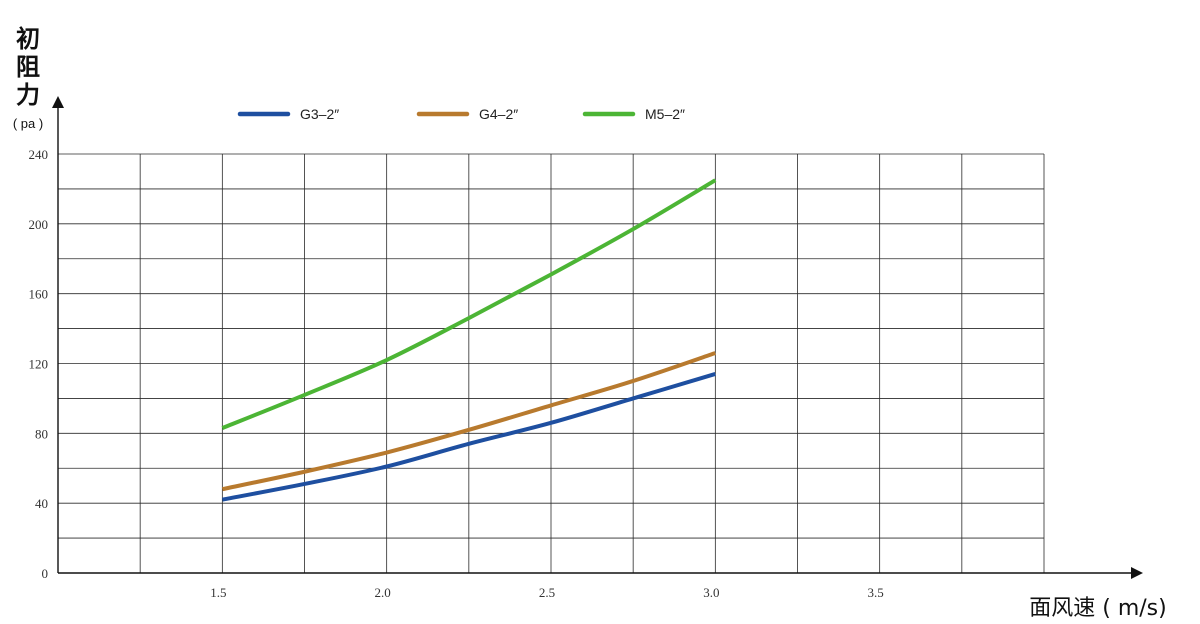  Describe the element at coordinates (41, 433) in the screenshot. I see `y-tick-label: 80` at that location.